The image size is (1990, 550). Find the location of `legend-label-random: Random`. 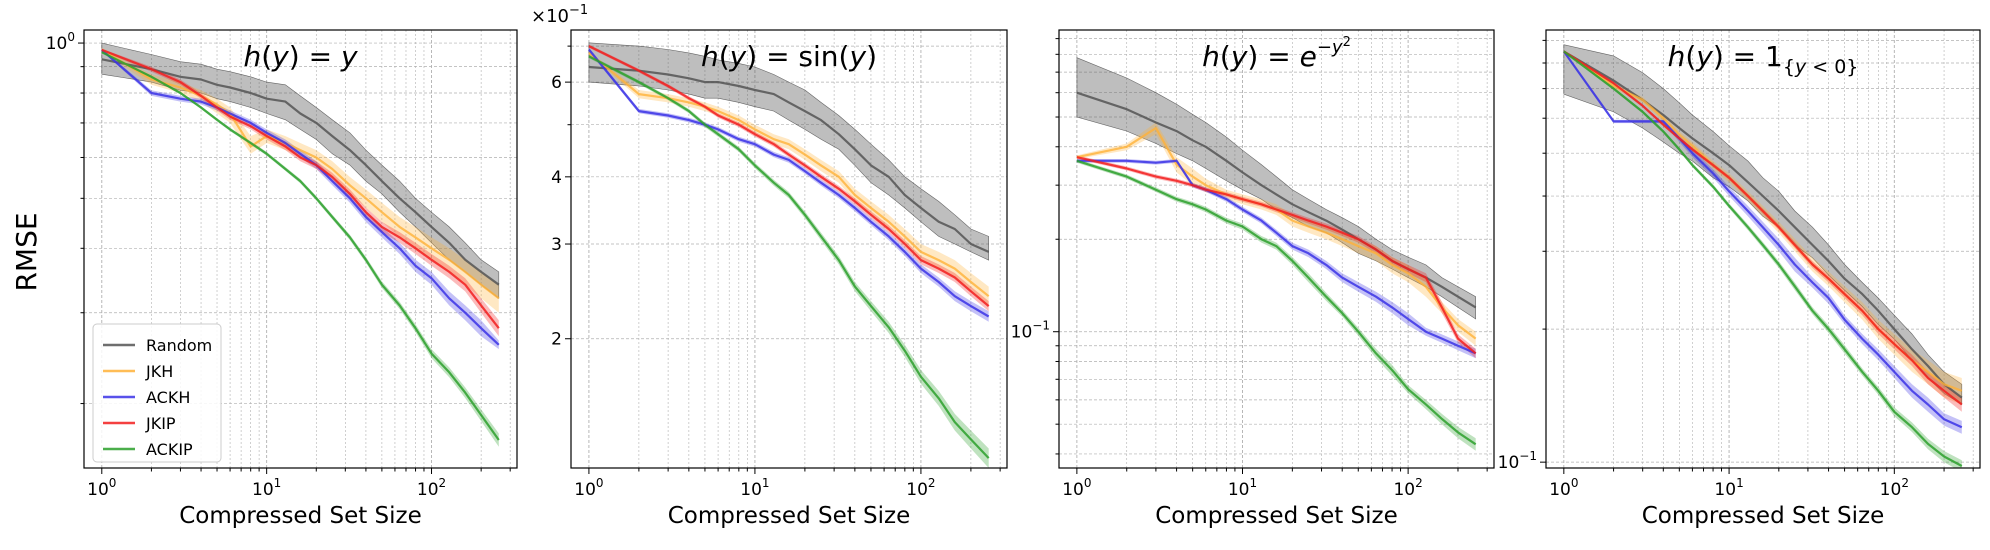

legend-label-random: Random is located at coordinates (179, 345).